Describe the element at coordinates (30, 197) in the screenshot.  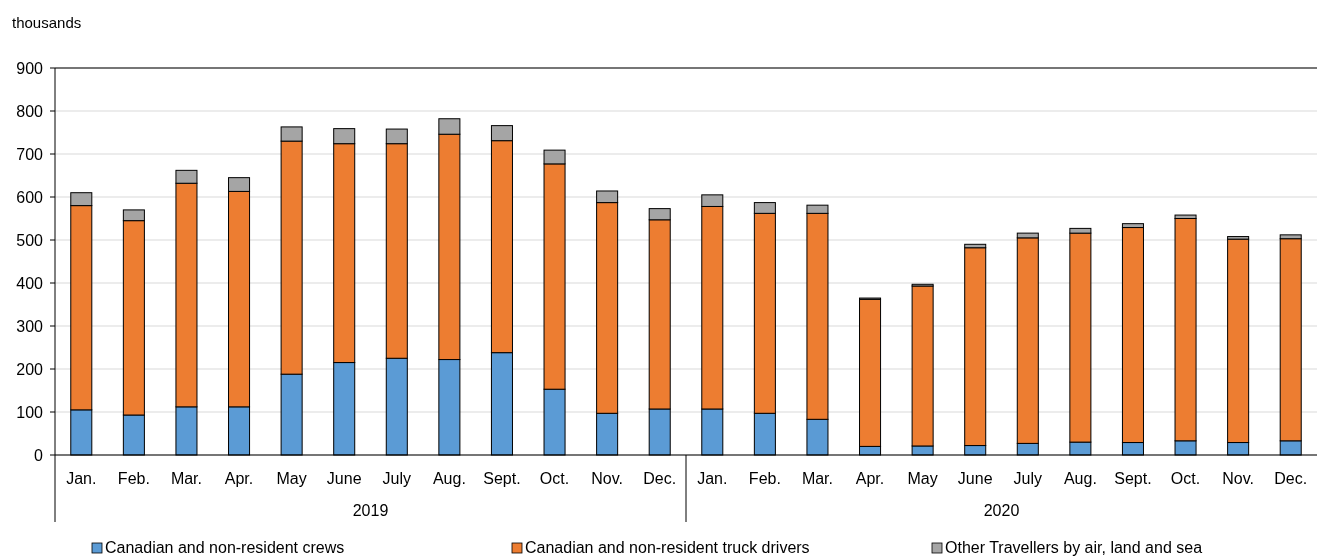
I see `y-tick-label: 600` at that location.